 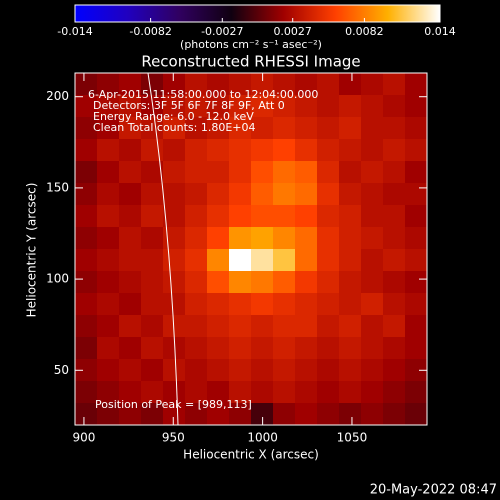 What do you see at coordinates (173, 116) in the screenshot?
I see `annotation: Energy Range: 6.0 - 12.0 keV` at bounding box center [173, 116].